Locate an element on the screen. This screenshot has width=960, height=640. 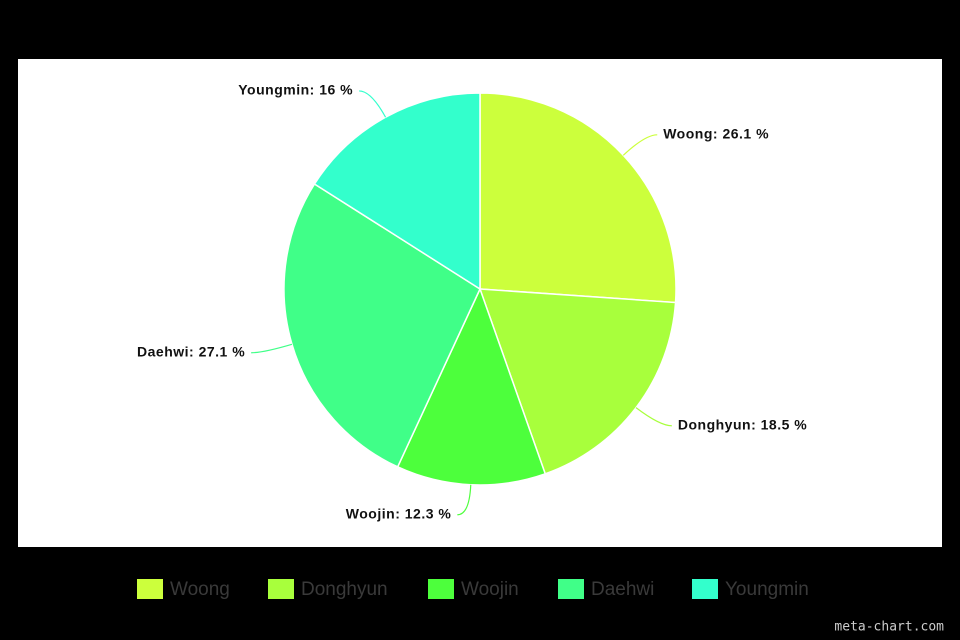
legend-label: Donghyun is located at coordinates (344, 589).